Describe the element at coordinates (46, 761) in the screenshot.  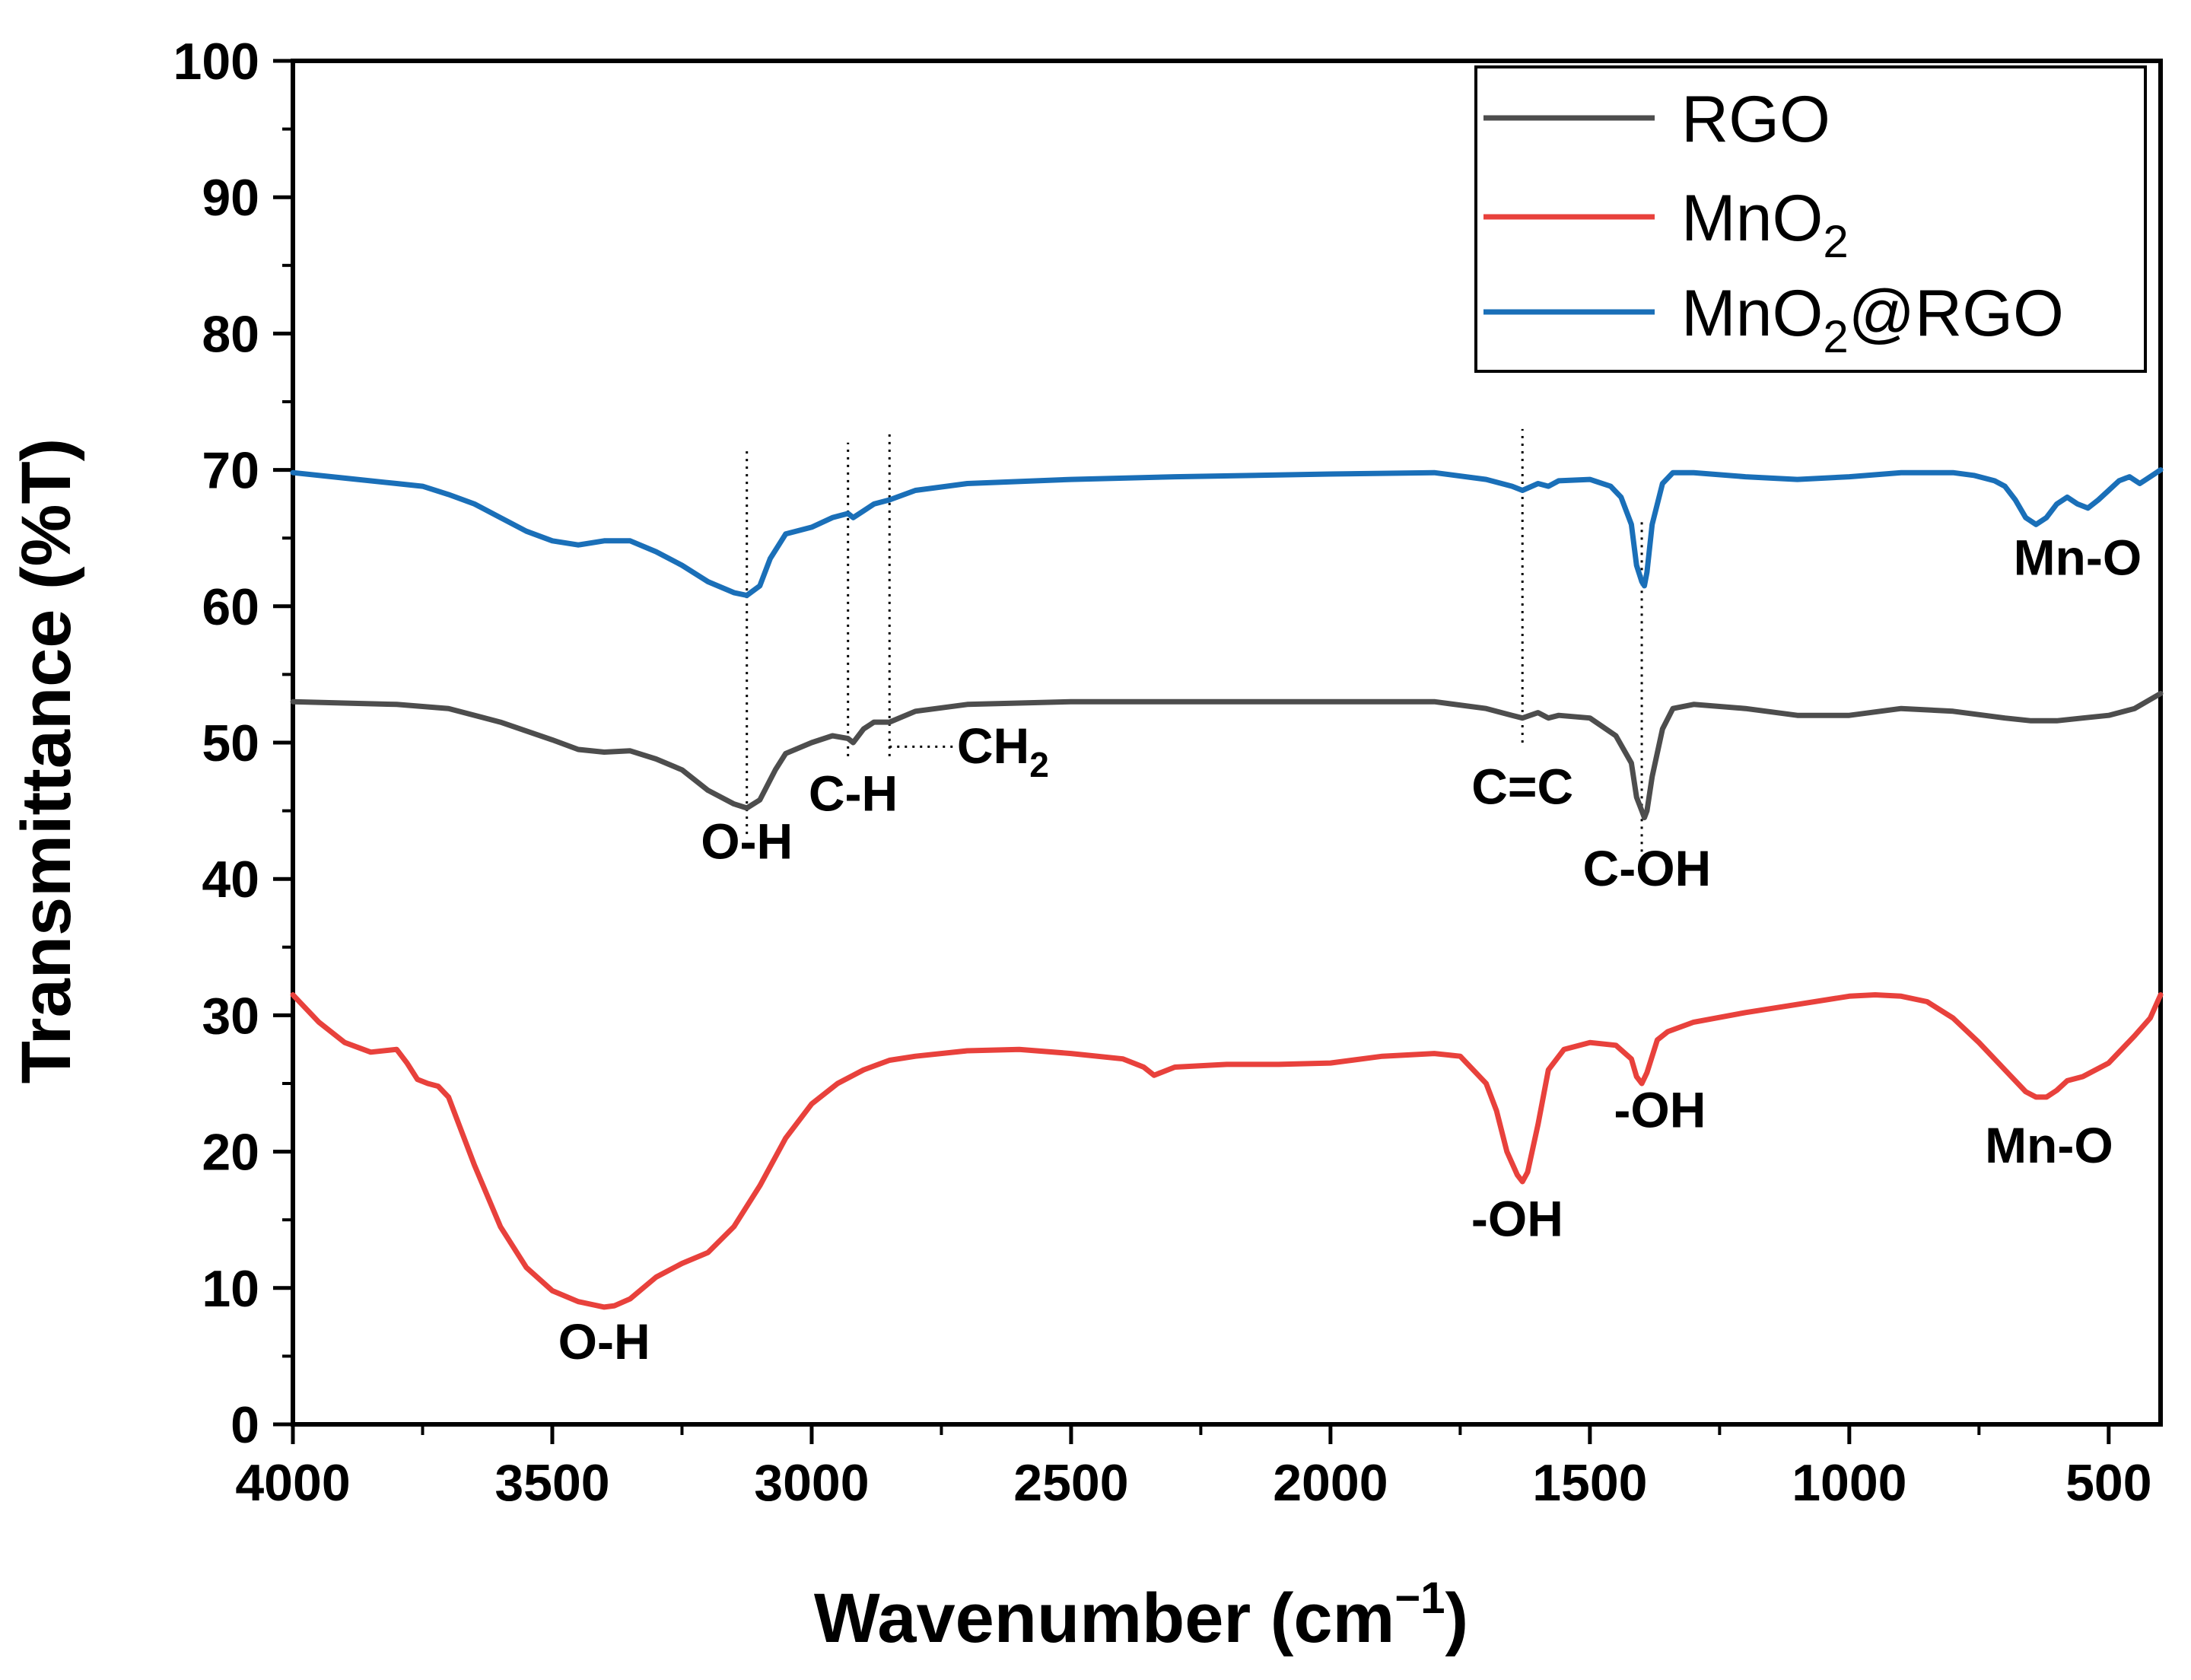
I see `y-axis-title: Transmittance (%T)` at that location.